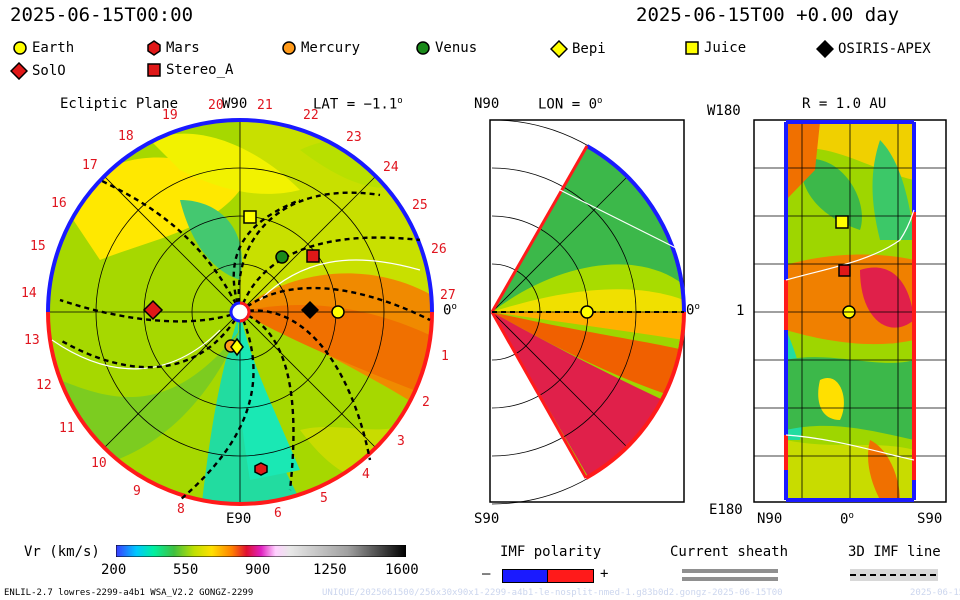 Image resolution: width=960 pixels, height=600 pixels. Describe the element at coordinates (20, 48) in the screenshot. I see `earth-marker-icon` at that location.